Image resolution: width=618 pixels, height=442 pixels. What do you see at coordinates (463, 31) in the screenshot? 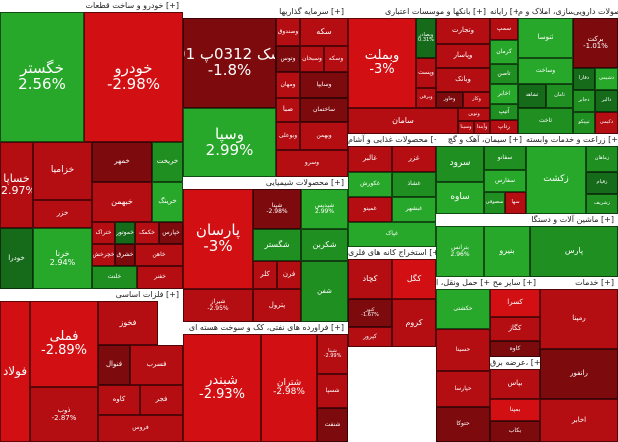
I see `stock-tile: وتجارت` at bounding box center [463, 31].